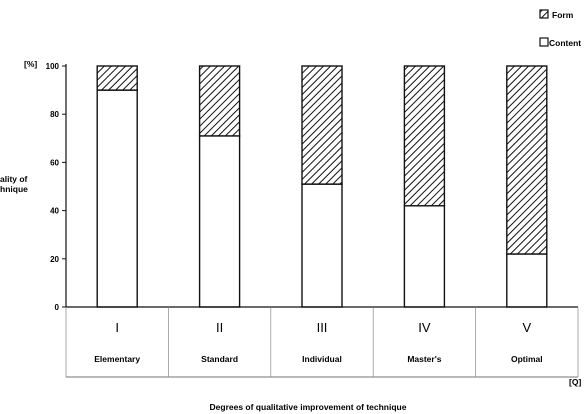 The height and width of the screenshot is (414, 586). Describe the element at coordinates (117, 327) in the screenshot. I see `category-roman-label: I` at that location.